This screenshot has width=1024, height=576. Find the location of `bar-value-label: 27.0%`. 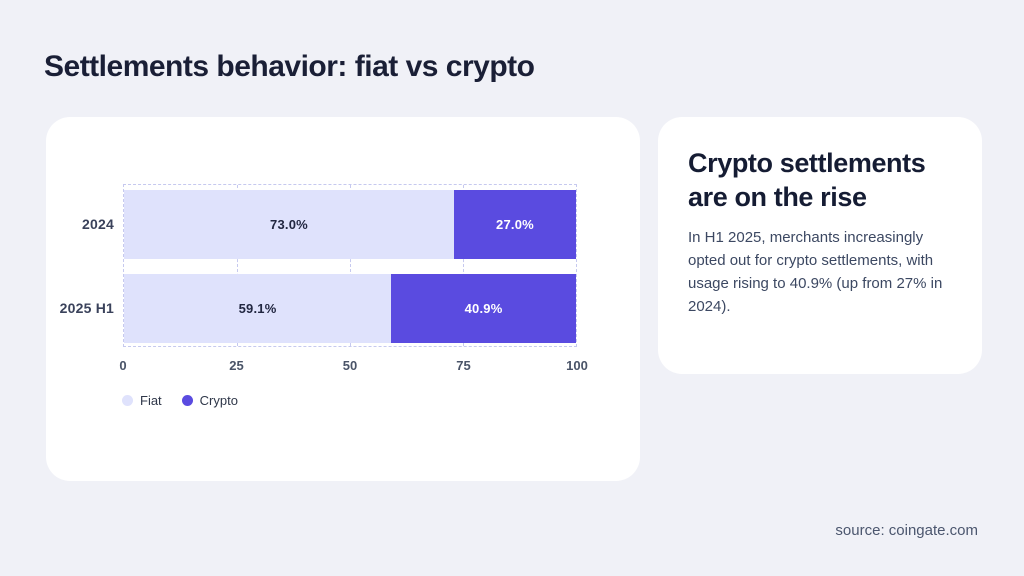

bar-value-label: 27.0% is located at coordinates (515, 224).